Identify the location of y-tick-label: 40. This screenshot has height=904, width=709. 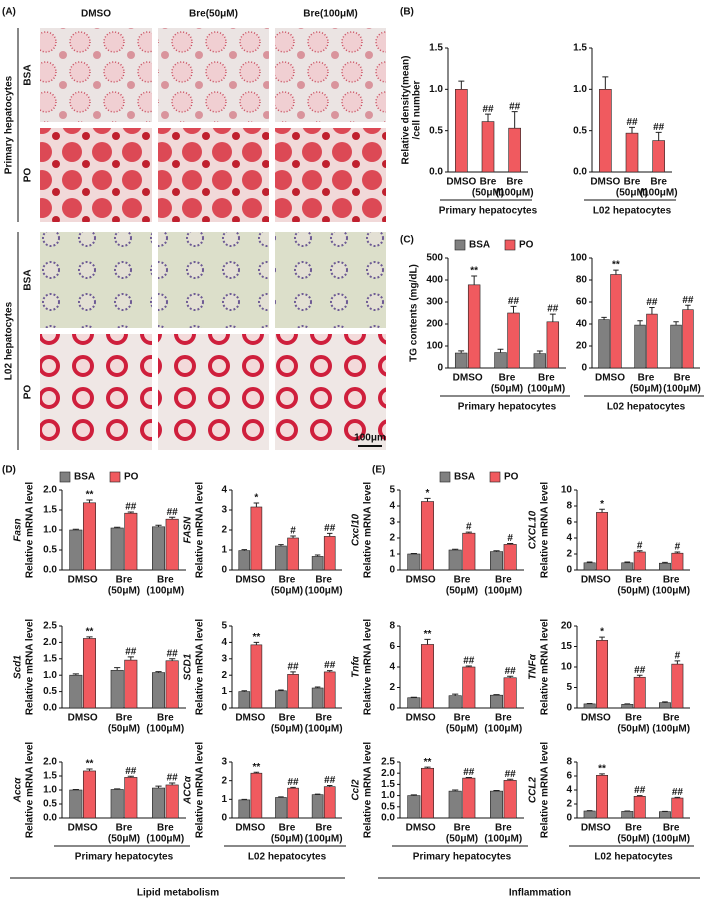
(582, 324).